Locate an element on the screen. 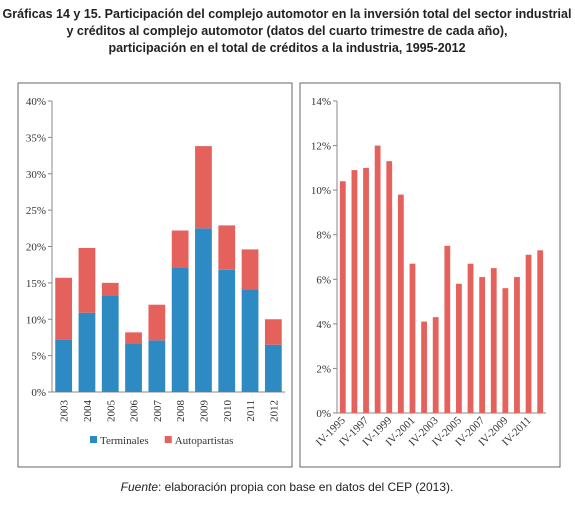 The width and height of the screenshot is (575, 511). y-tick-label: 20% is located at coordinates (36, 248).